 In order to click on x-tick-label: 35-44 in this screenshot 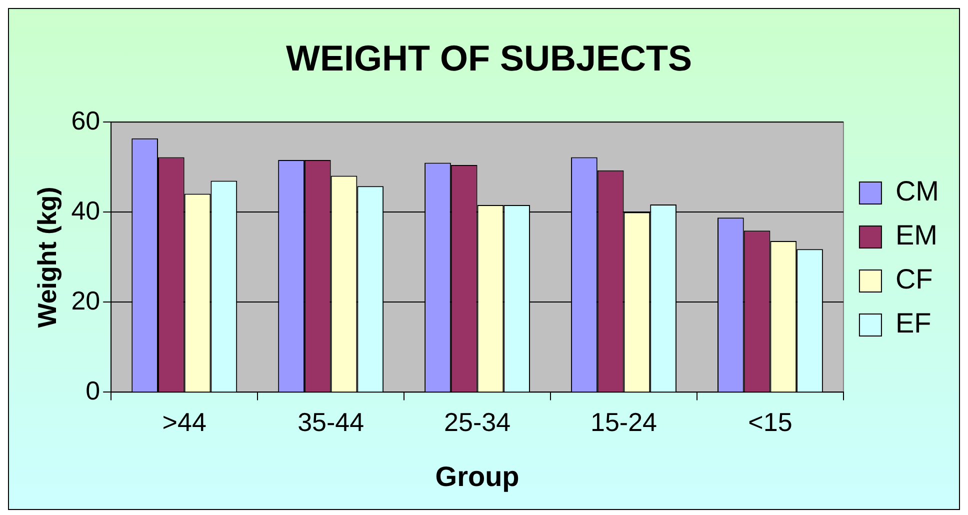, I will do `click(331, 421)`.